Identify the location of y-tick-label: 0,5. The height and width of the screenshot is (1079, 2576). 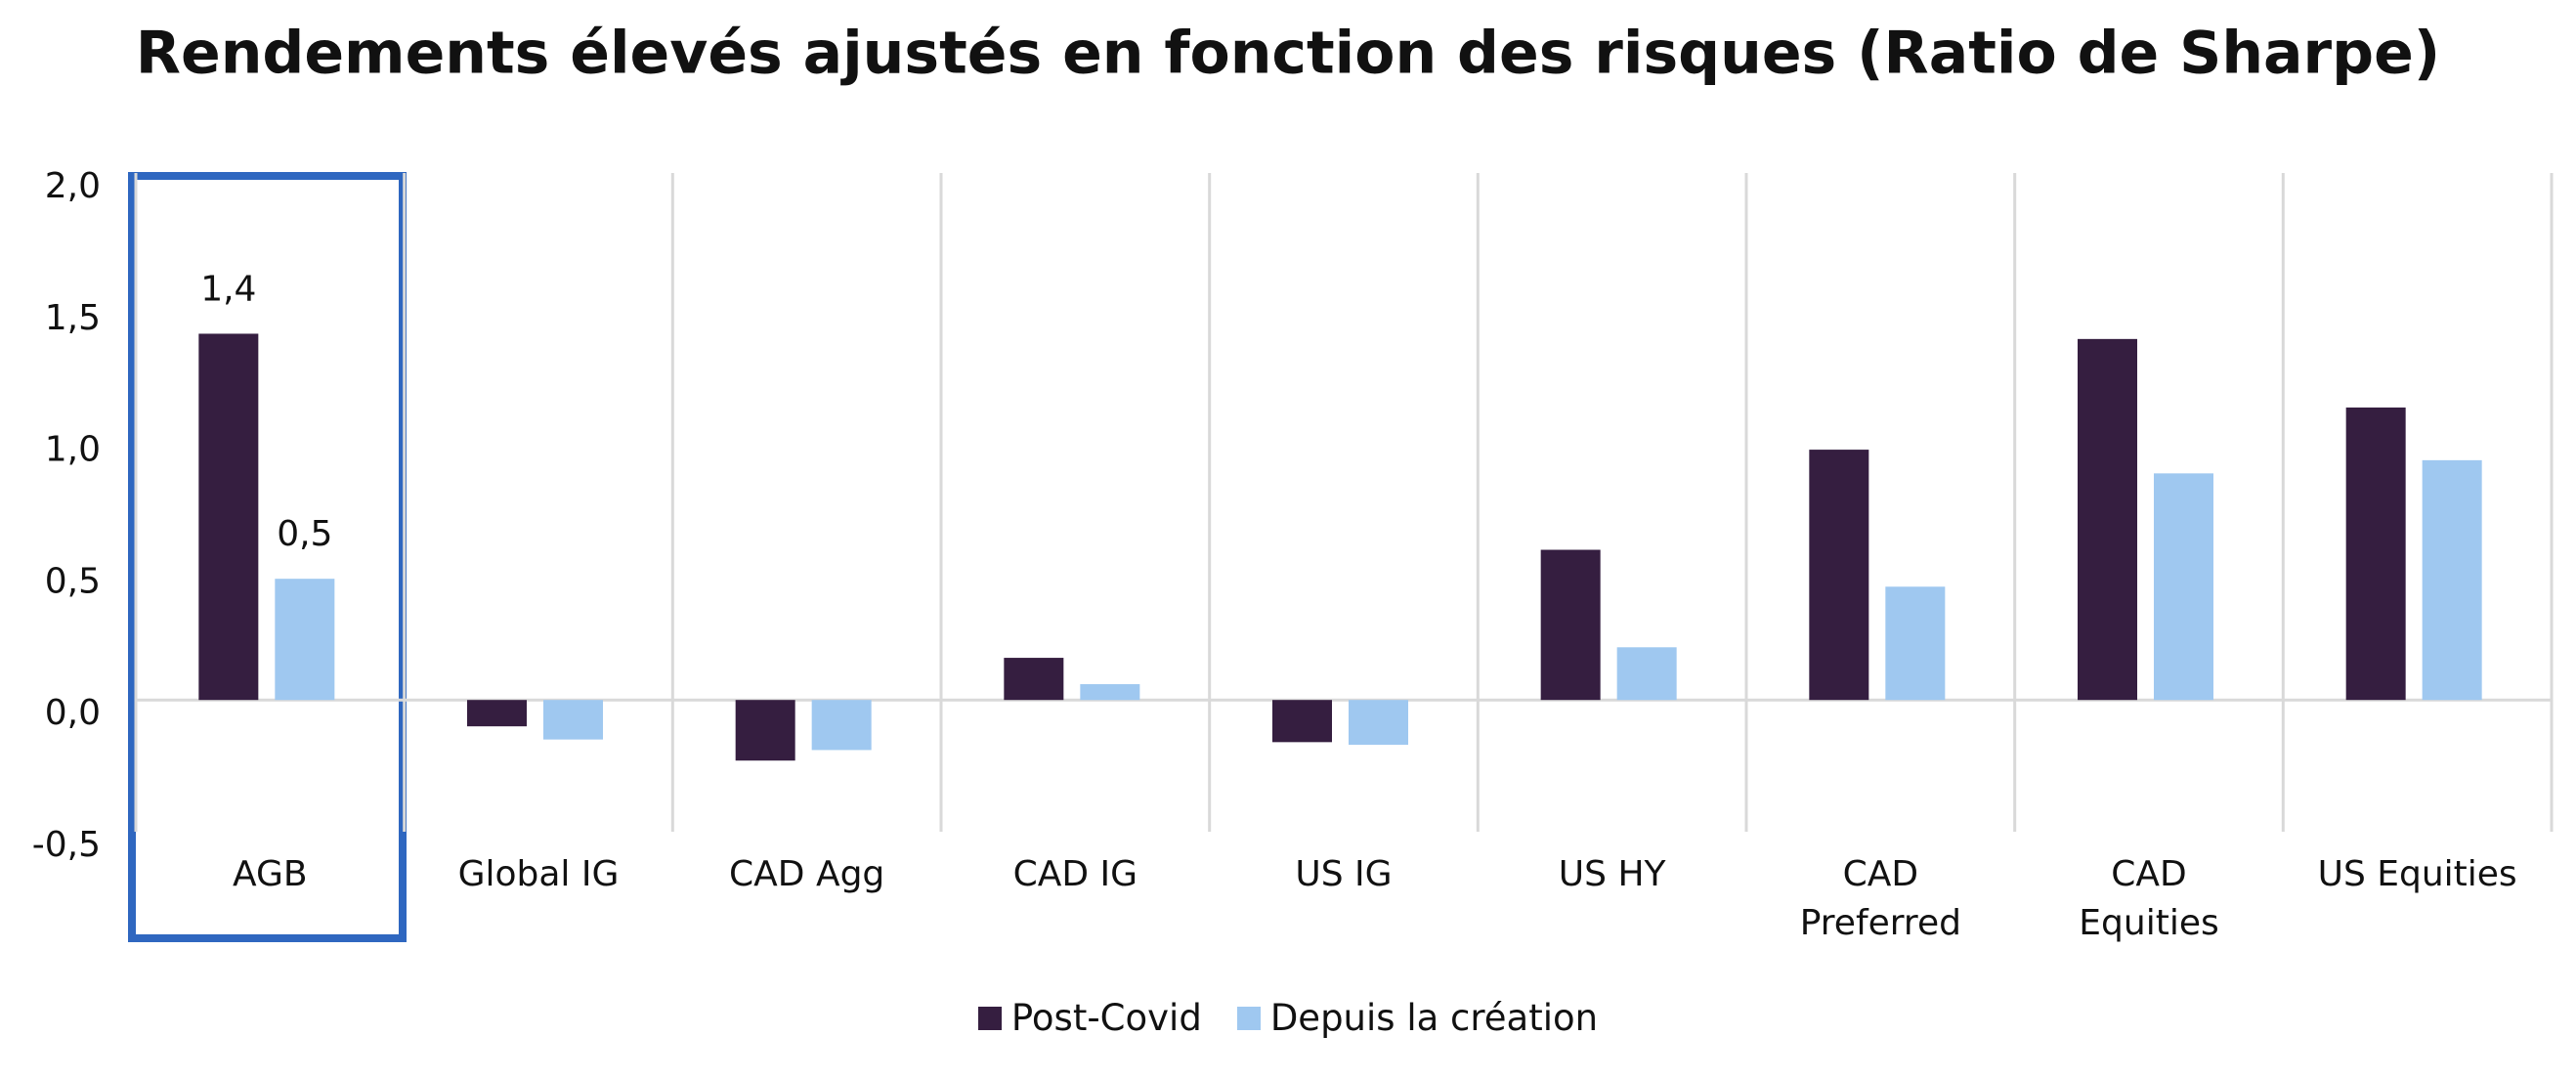
(73, 581).